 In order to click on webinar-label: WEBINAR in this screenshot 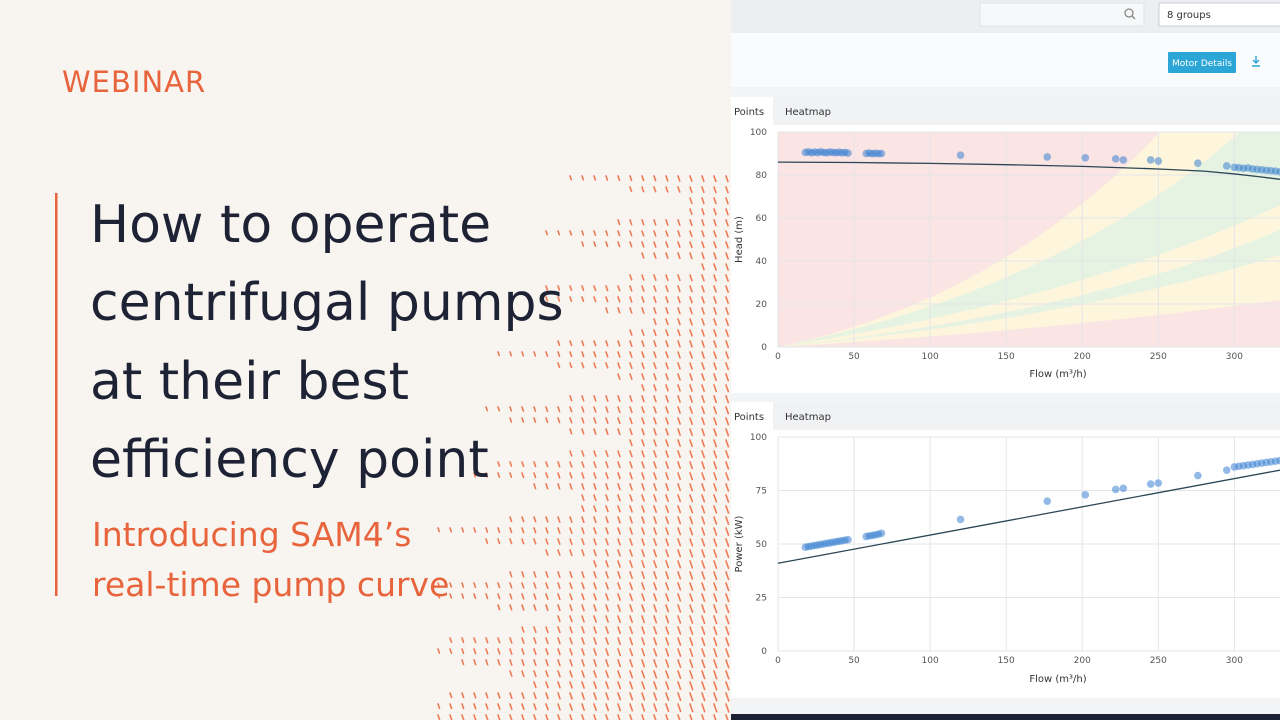, I will do `click(134, 82)`.